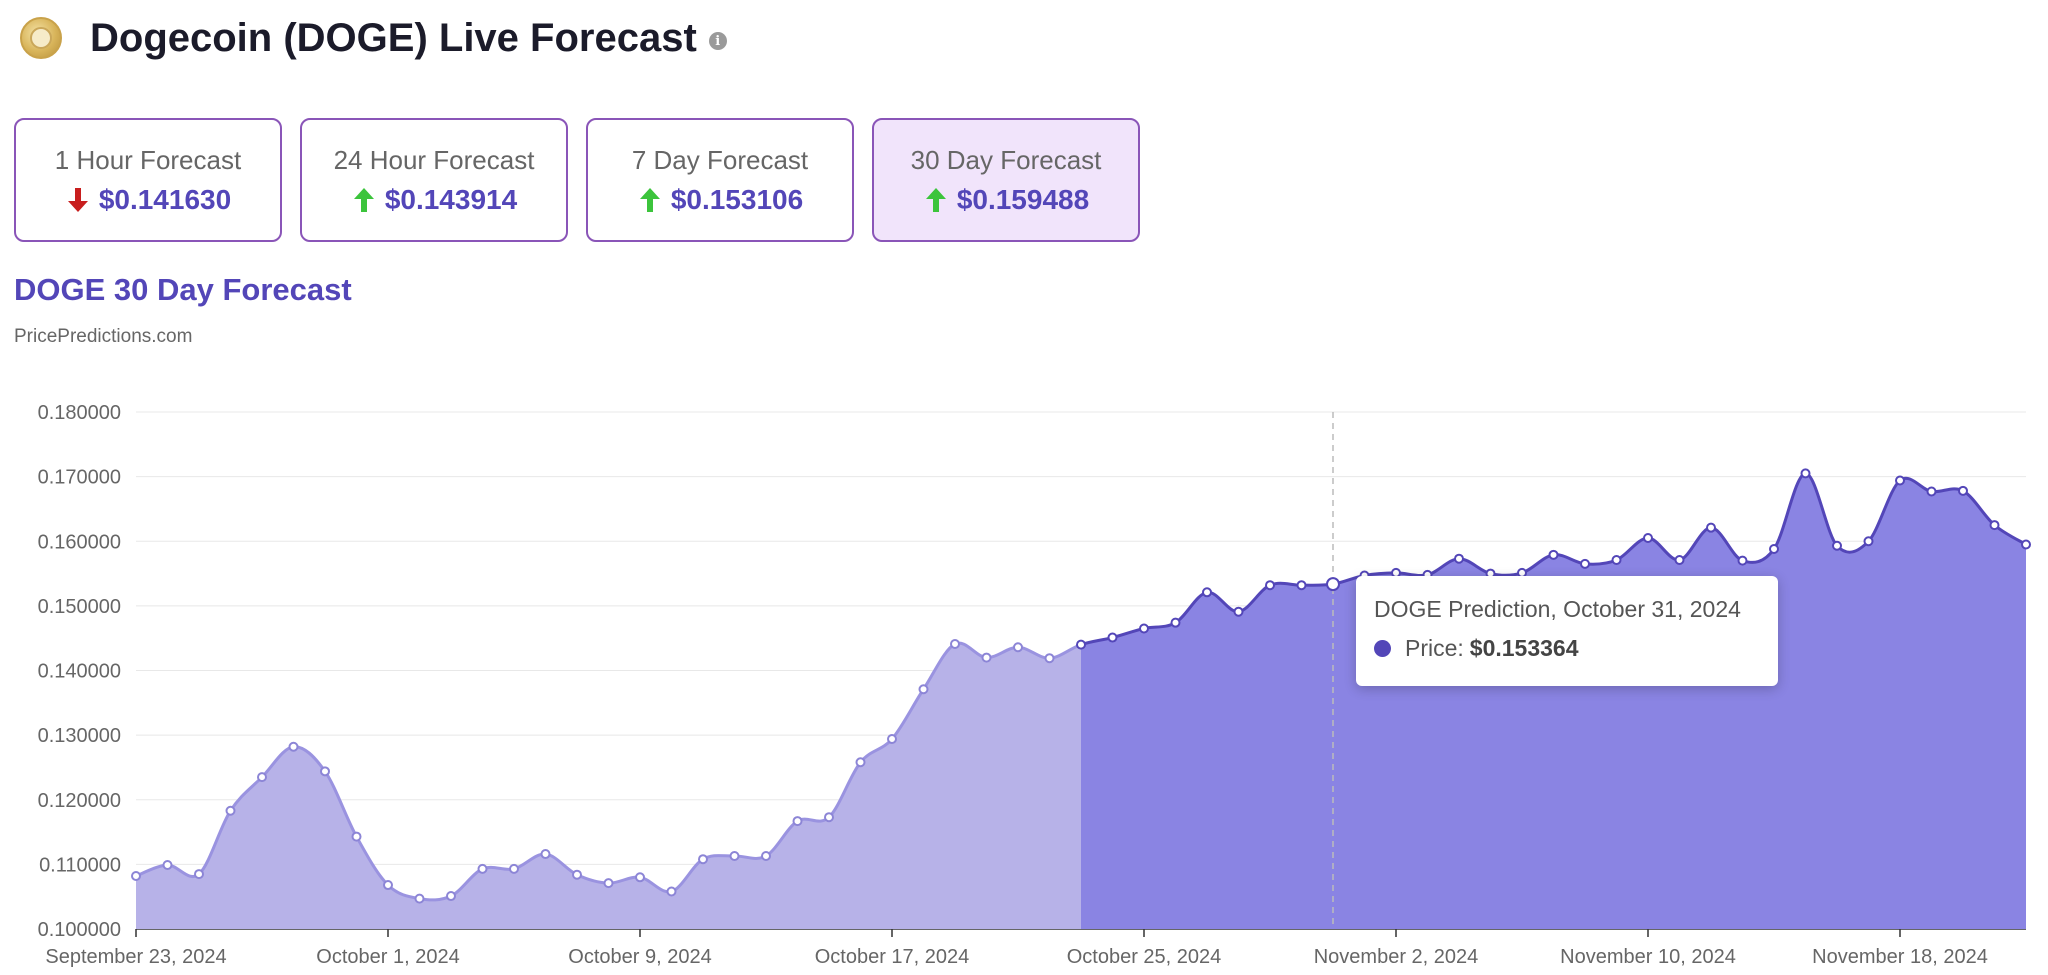 The image size is (2048, 975). What do you see at coordinates (373, 38) in the screenshot?
I see `page-header: Dogecoin (DOGE) Live Forecast i` at bounding box center [373, 38].